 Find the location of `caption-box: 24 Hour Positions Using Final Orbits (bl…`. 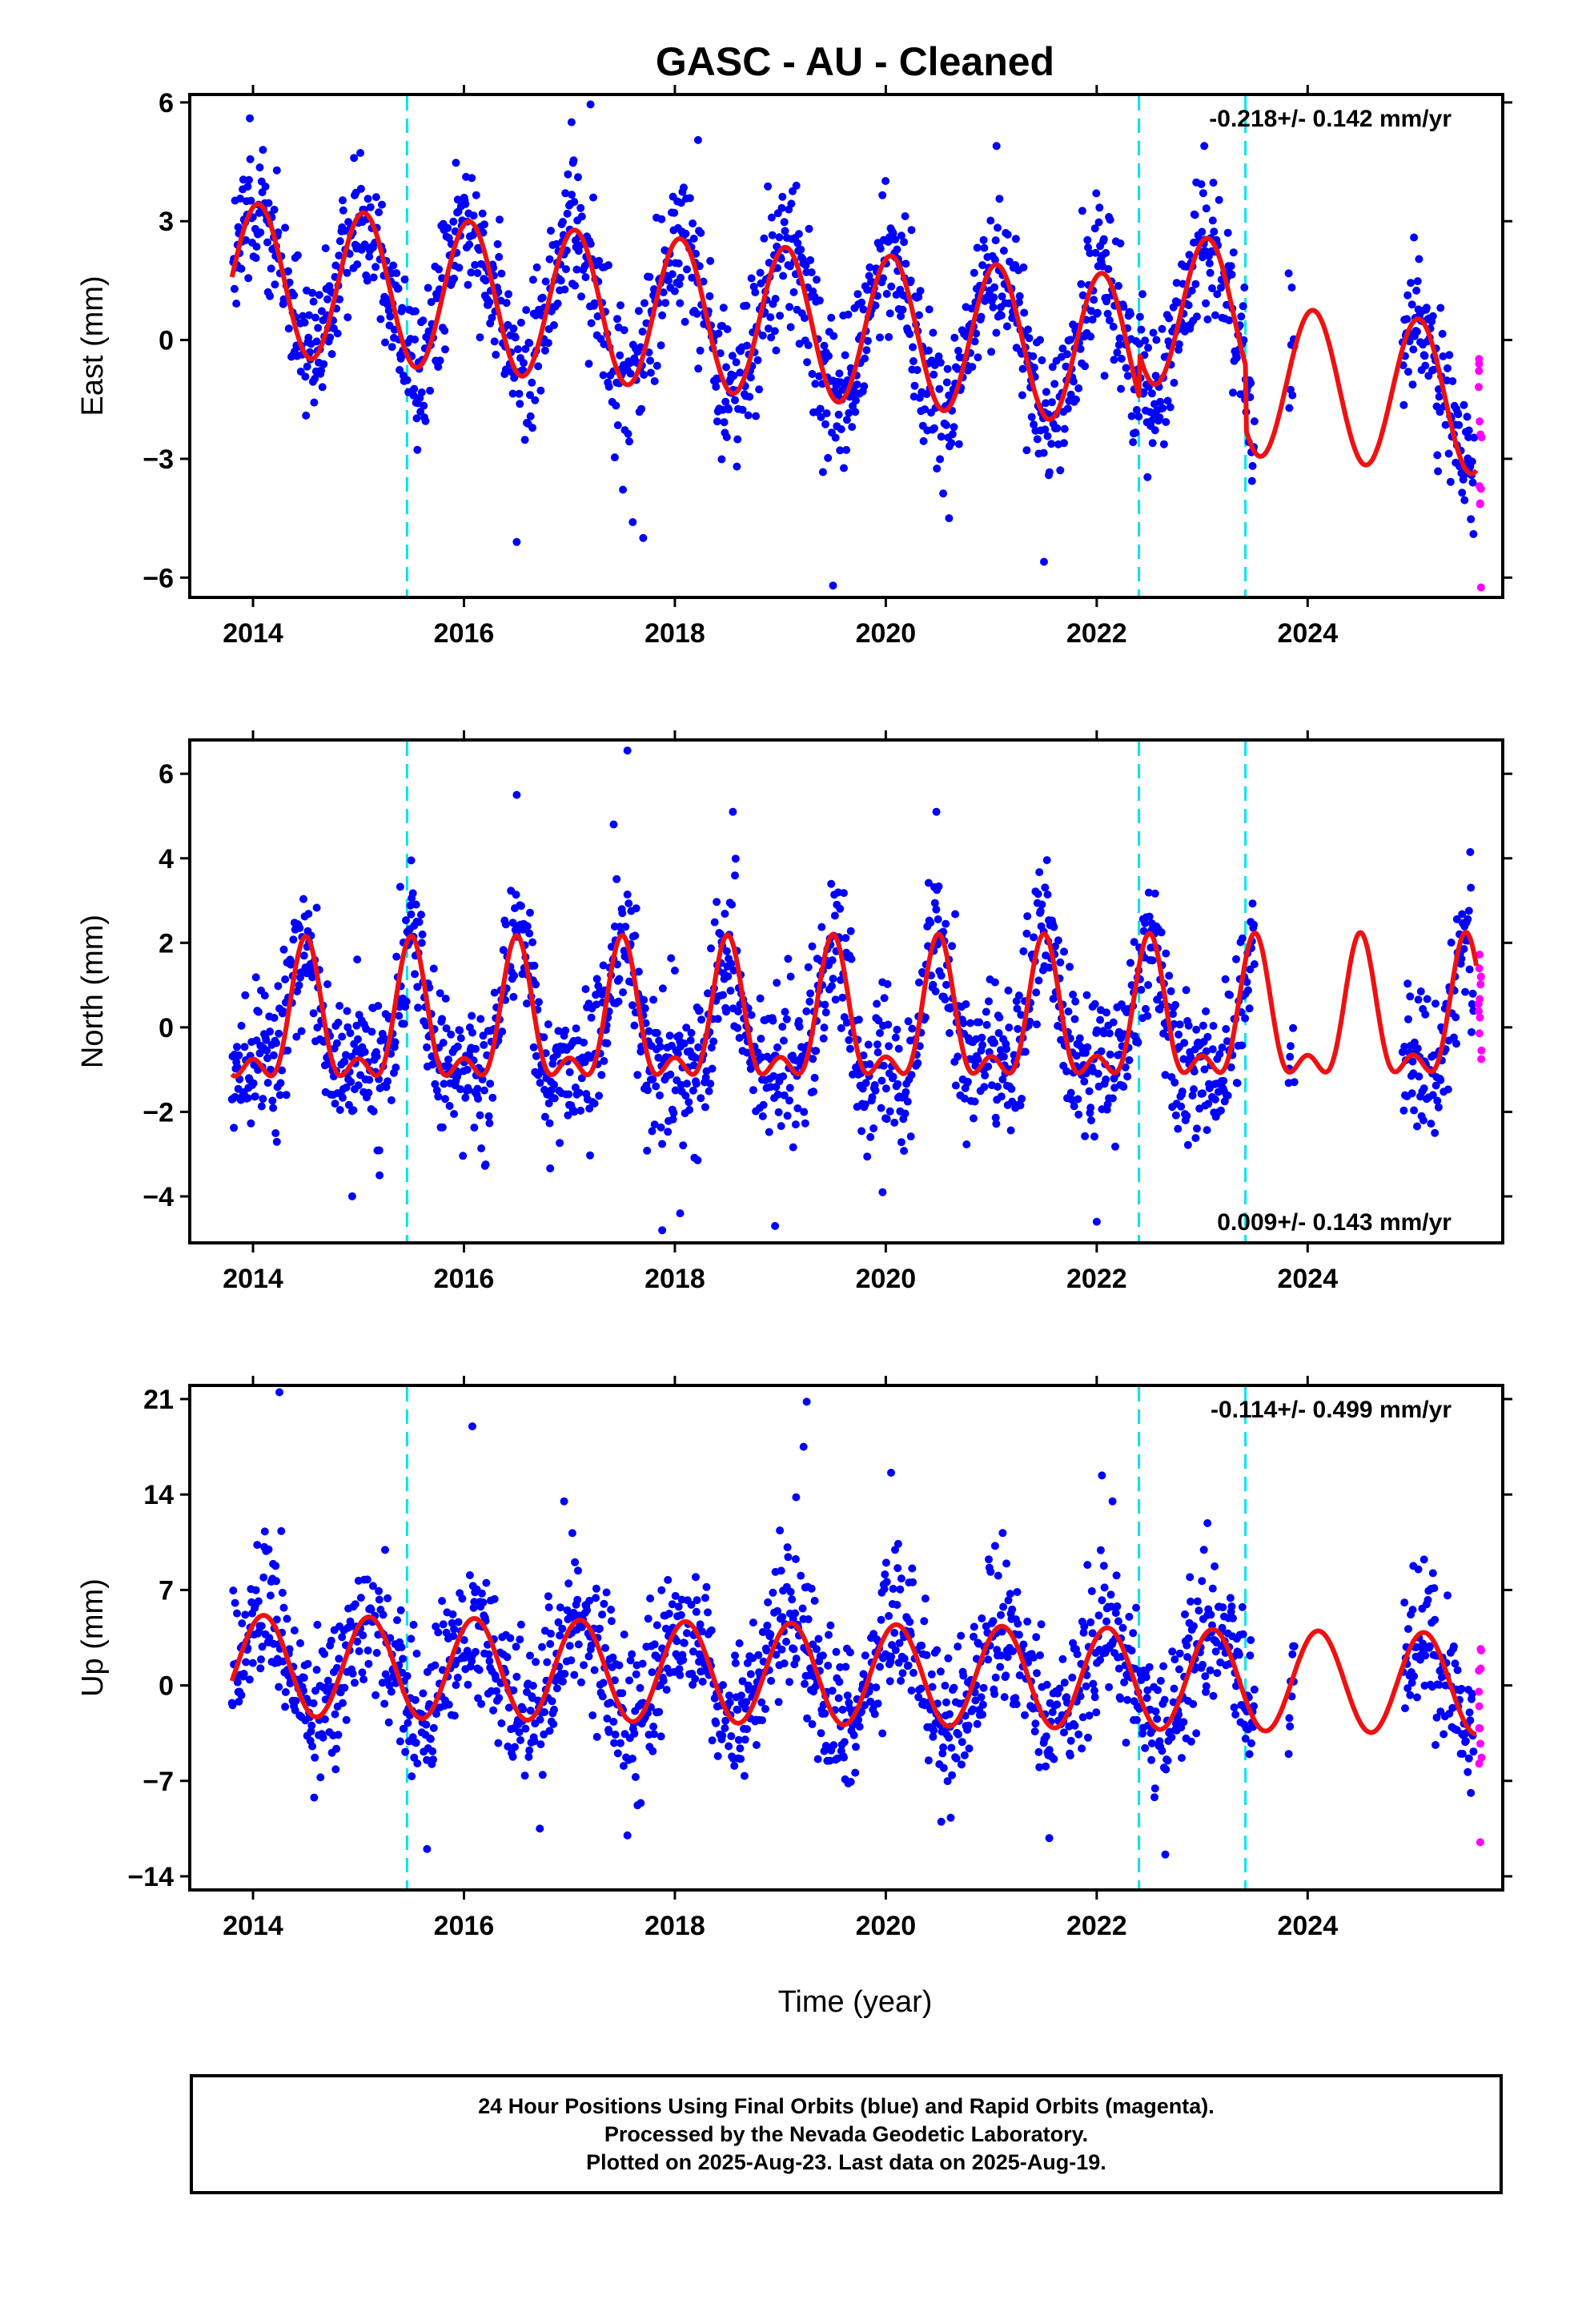

caption-box: 24 Hour Positions Using Final Orbits (bl… is located at coordinates (847, 2134).